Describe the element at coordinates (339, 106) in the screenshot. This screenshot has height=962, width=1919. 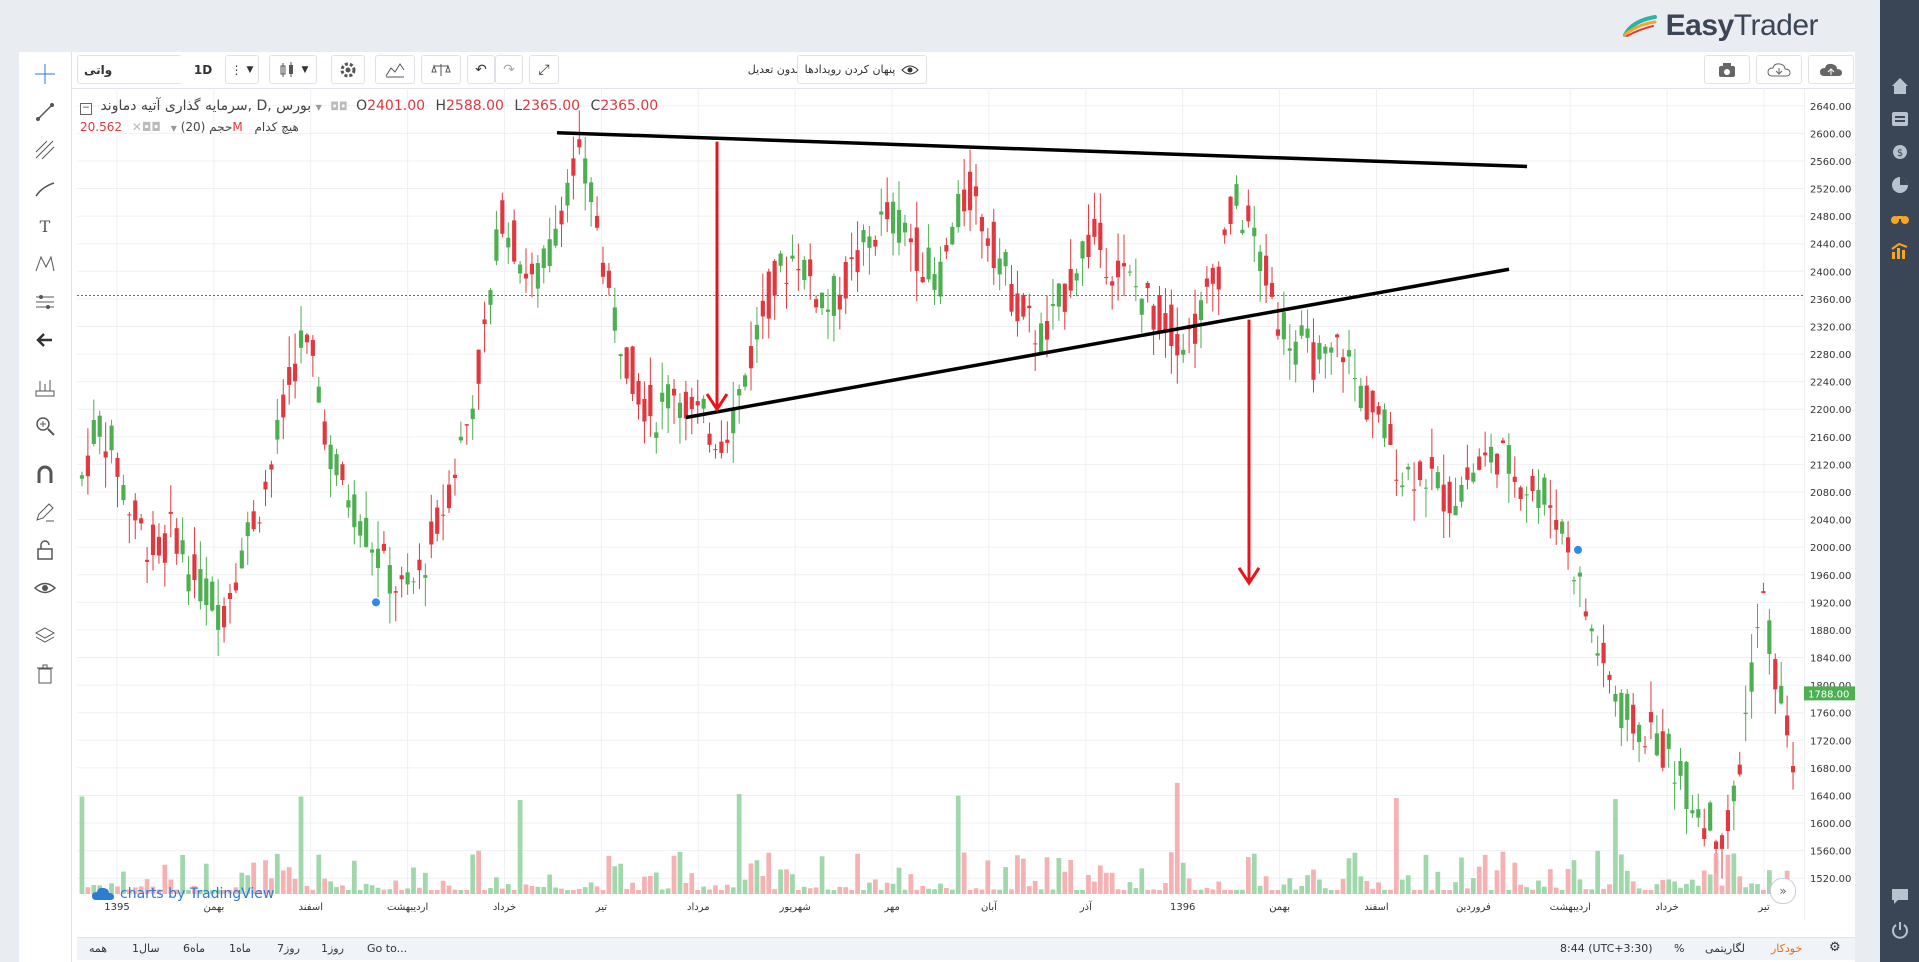
I see `legend-settings-icons: ◘◘` at that location.